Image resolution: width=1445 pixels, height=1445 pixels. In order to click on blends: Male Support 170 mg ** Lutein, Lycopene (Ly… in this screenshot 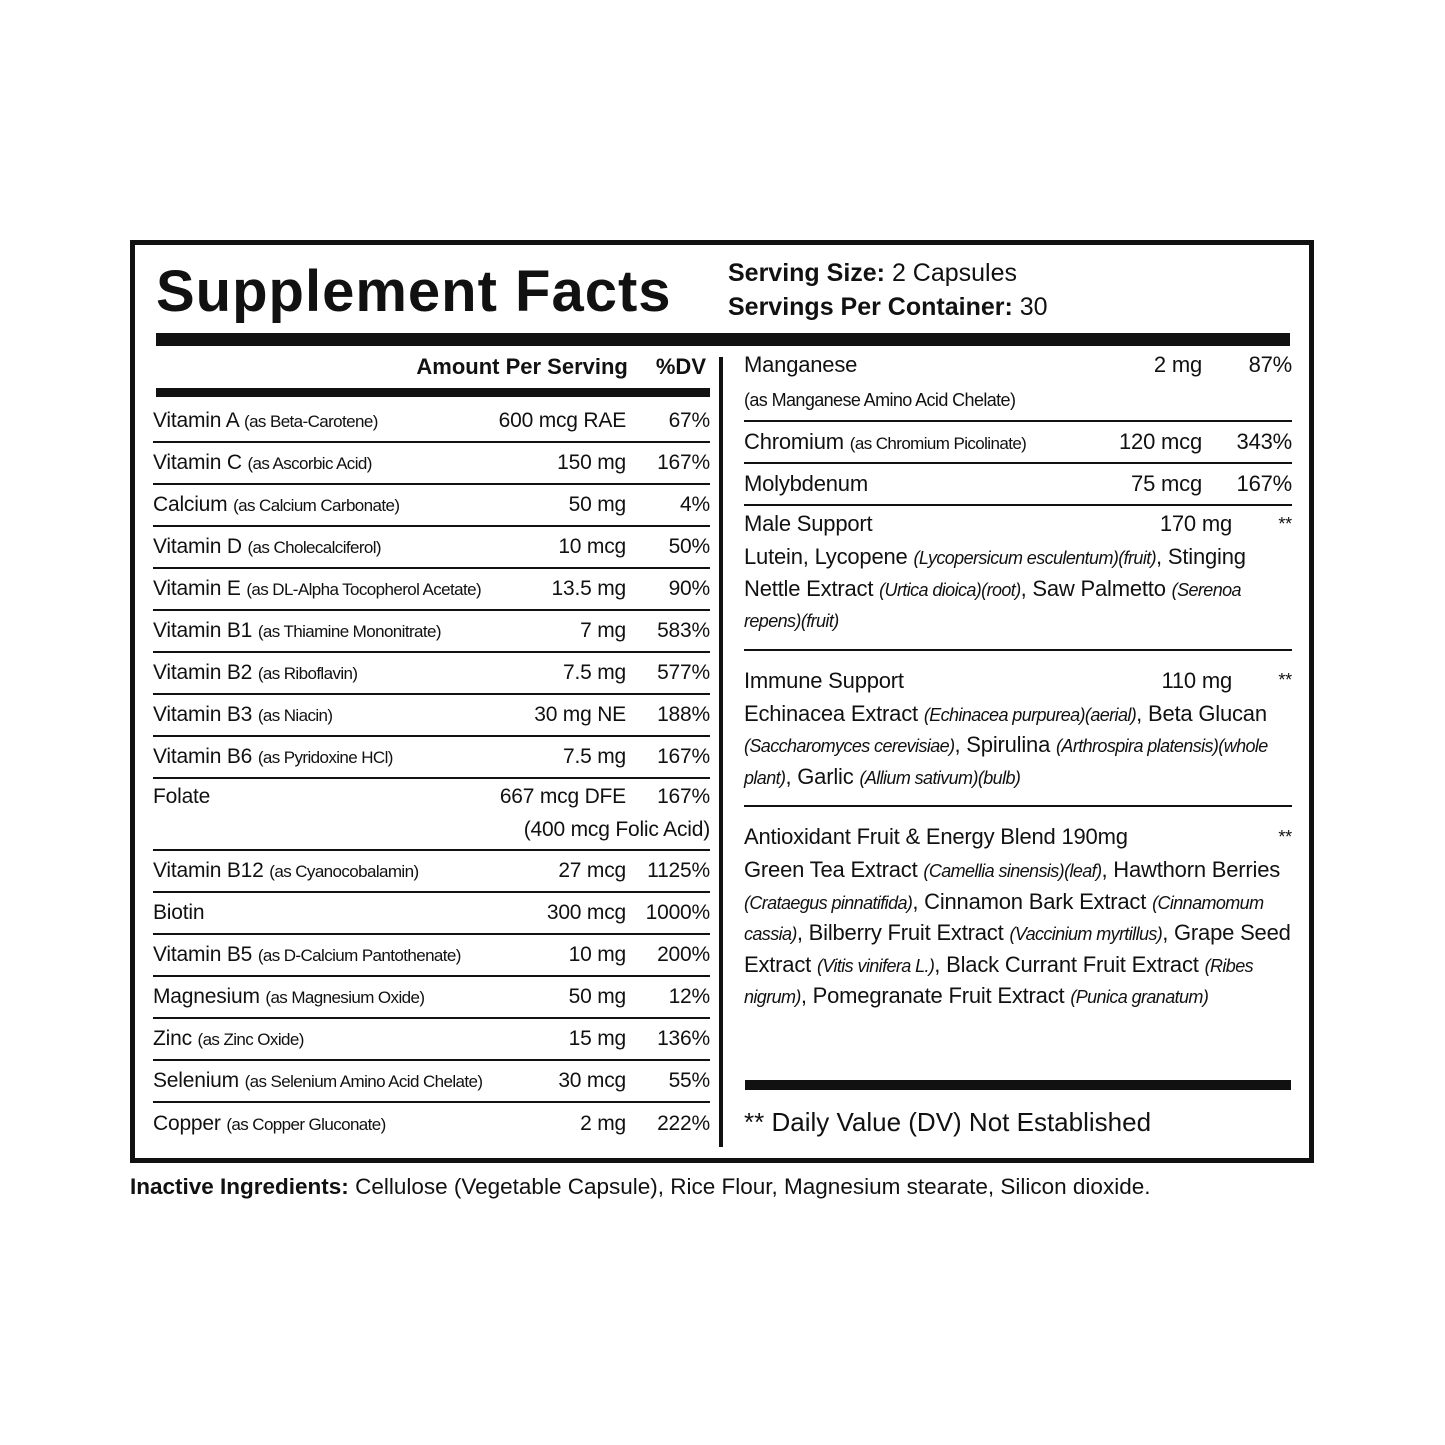, I will do `click(1018, 765)`.